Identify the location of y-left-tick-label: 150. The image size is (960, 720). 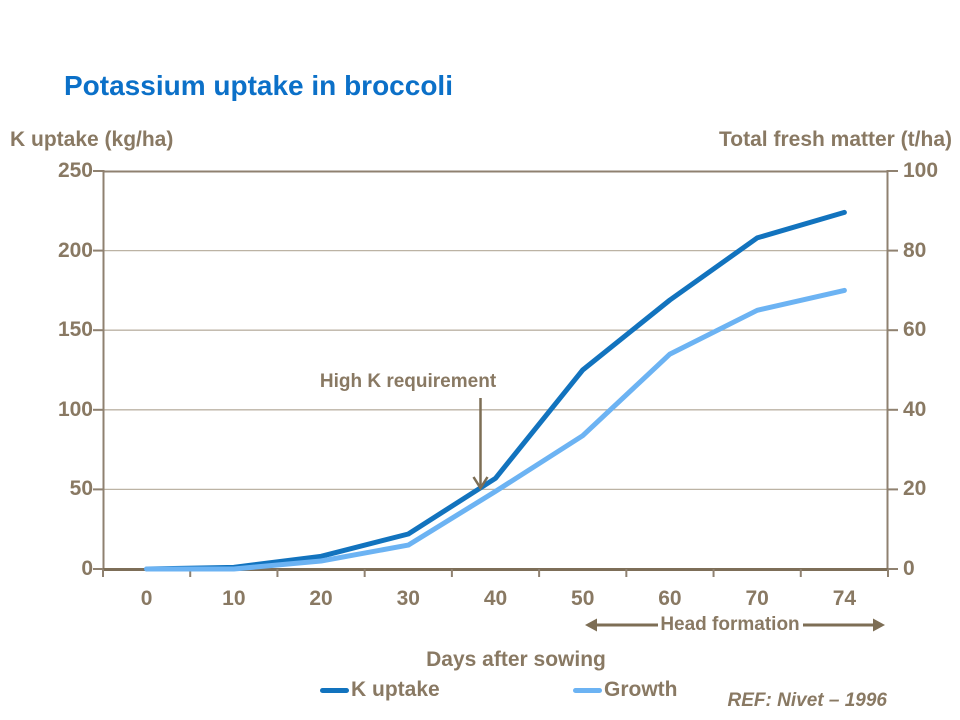
(75, 330).